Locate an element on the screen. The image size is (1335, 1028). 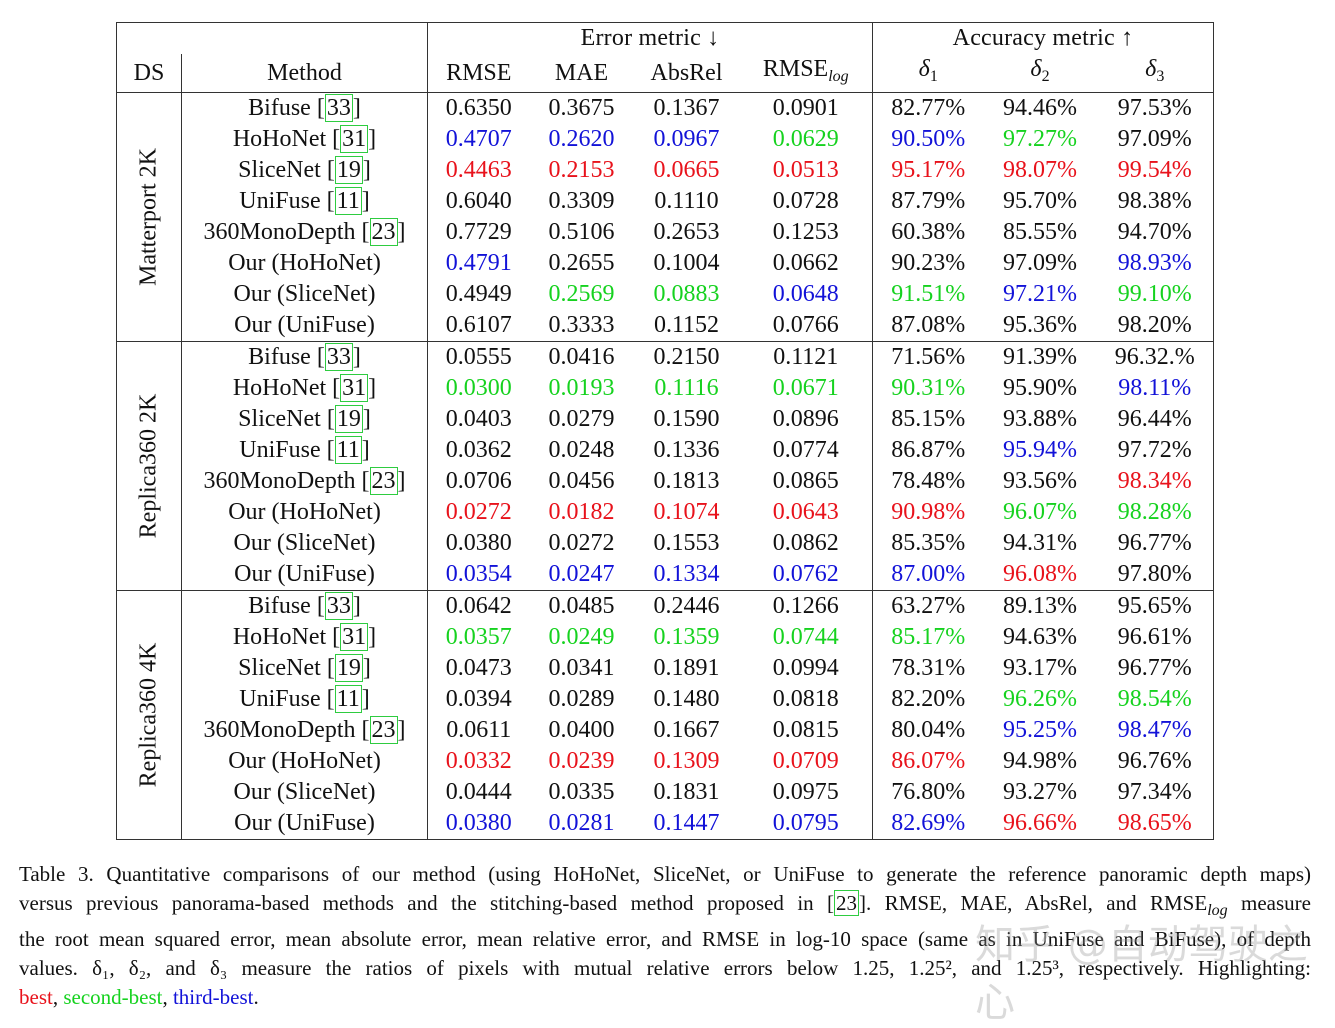
metric-value: 0.1336 is located at coordinates (686, 450).